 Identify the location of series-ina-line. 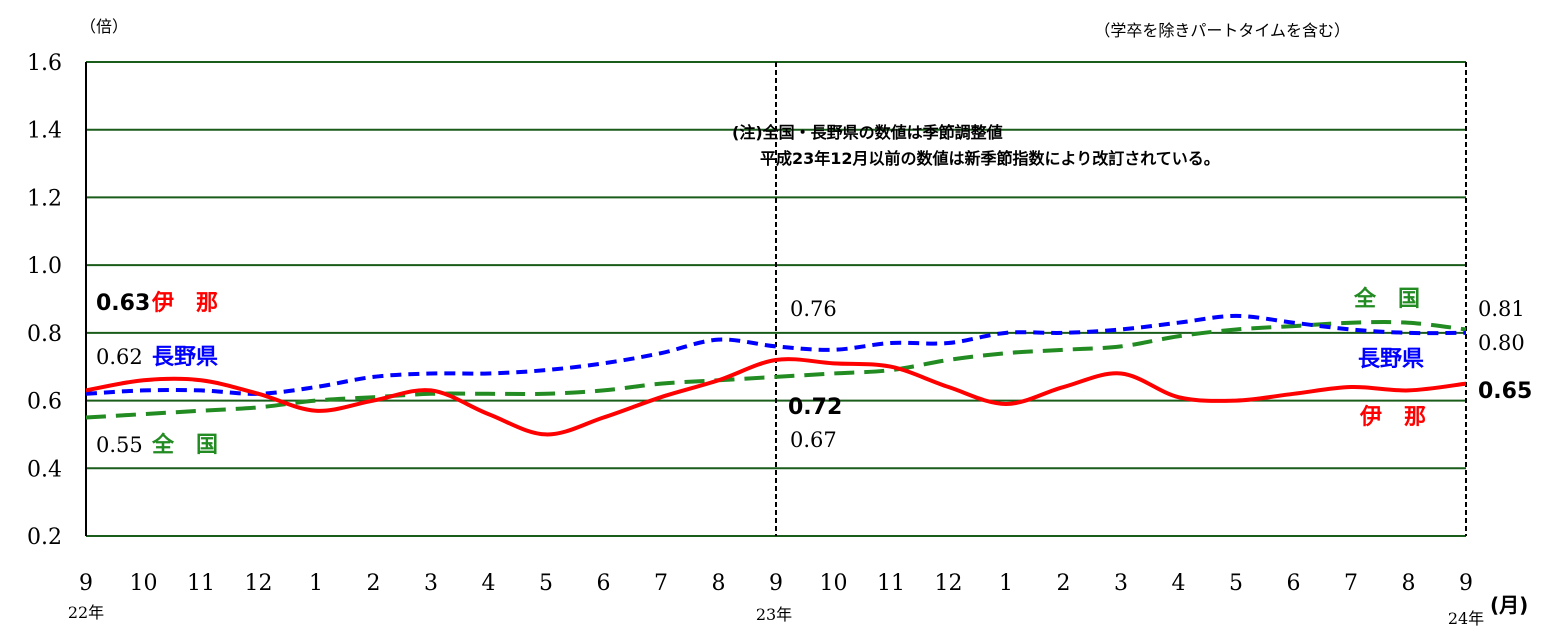
(776, 397).